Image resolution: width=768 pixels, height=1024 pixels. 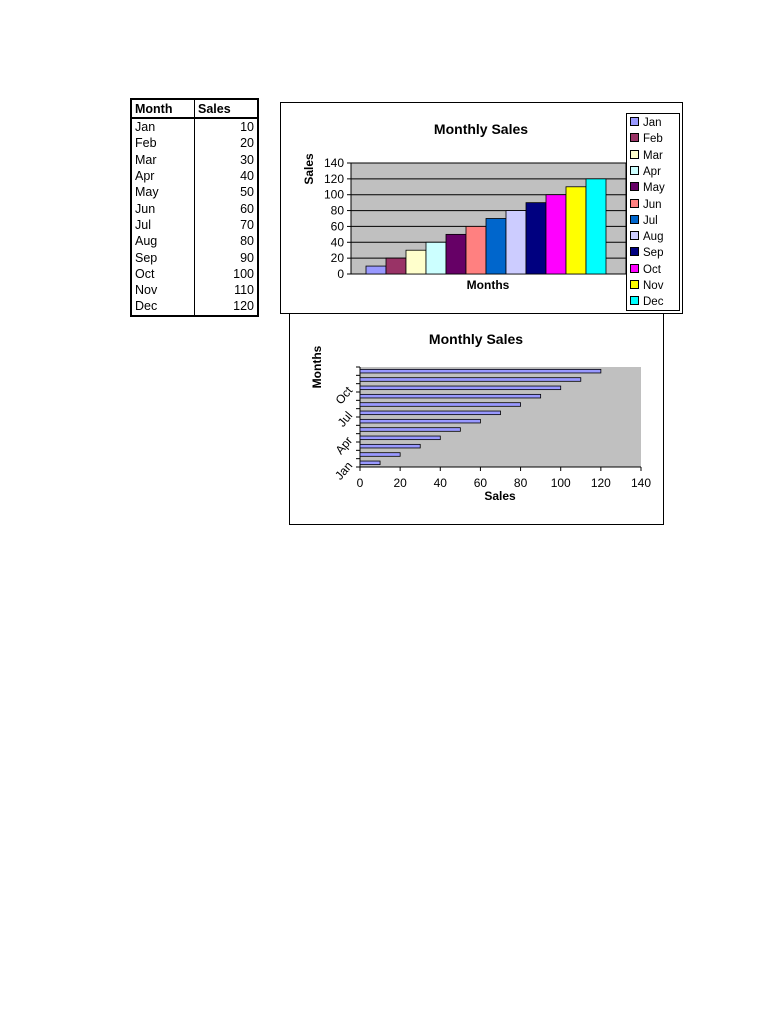 I want to click on bar-aug, so click(x=440, y=404).